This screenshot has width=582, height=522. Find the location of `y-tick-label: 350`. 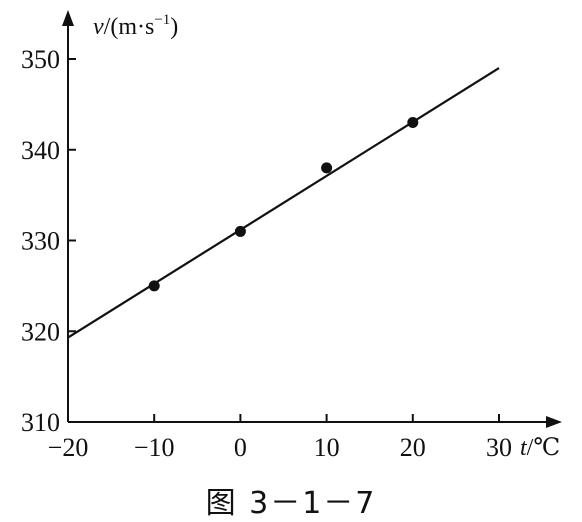

y-tick-label: 350 is located at coordinates (40, 59).